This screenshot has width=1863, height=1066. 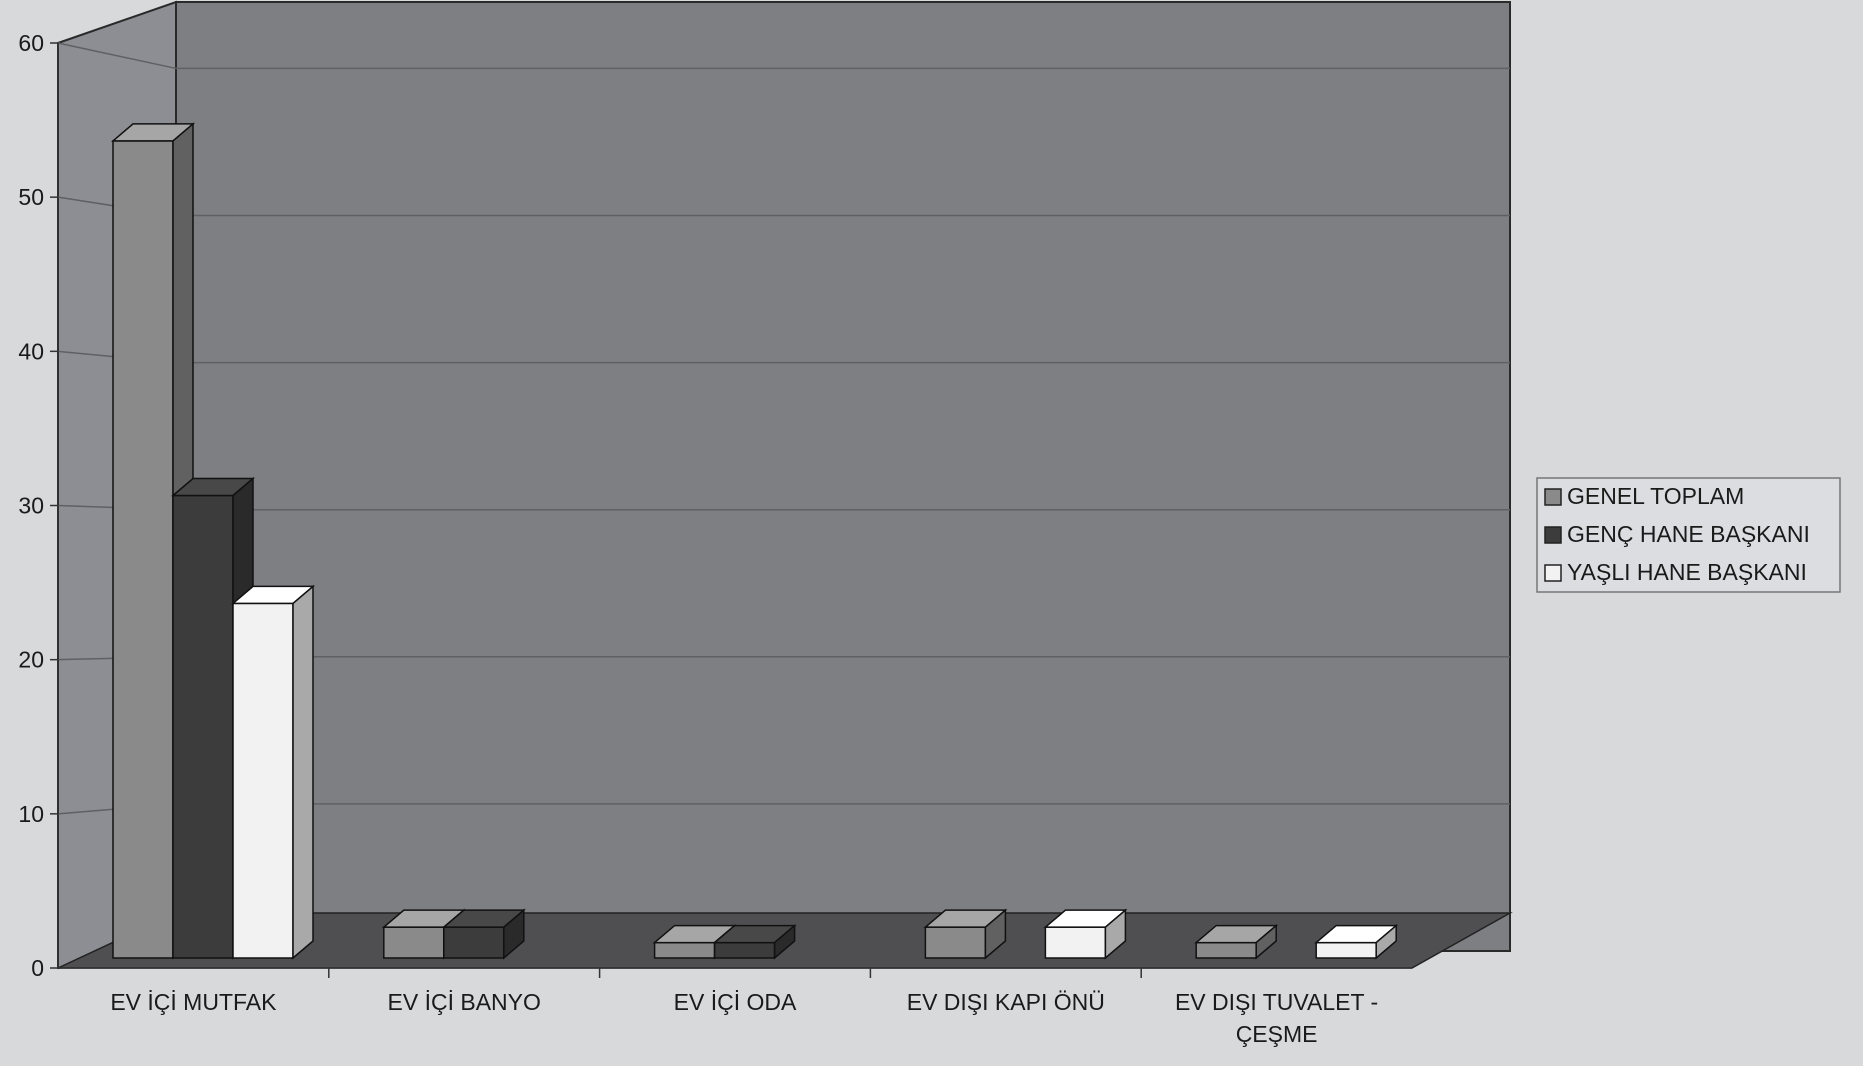 What do you see at coordinates (1687, 572) in the screenshot?
I see `legend-label: YAŞLI HANE BAŞKANI` at bounding box center [1687, 572].